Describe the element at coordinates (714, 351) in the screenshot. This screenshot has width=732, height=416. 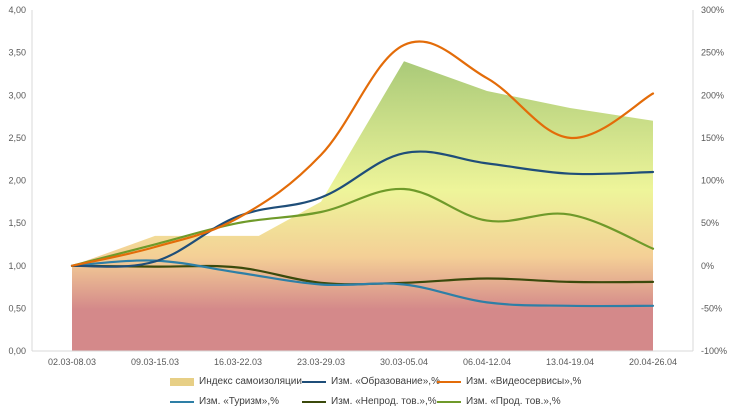
I see `y-tick-right: -100%` at that location.